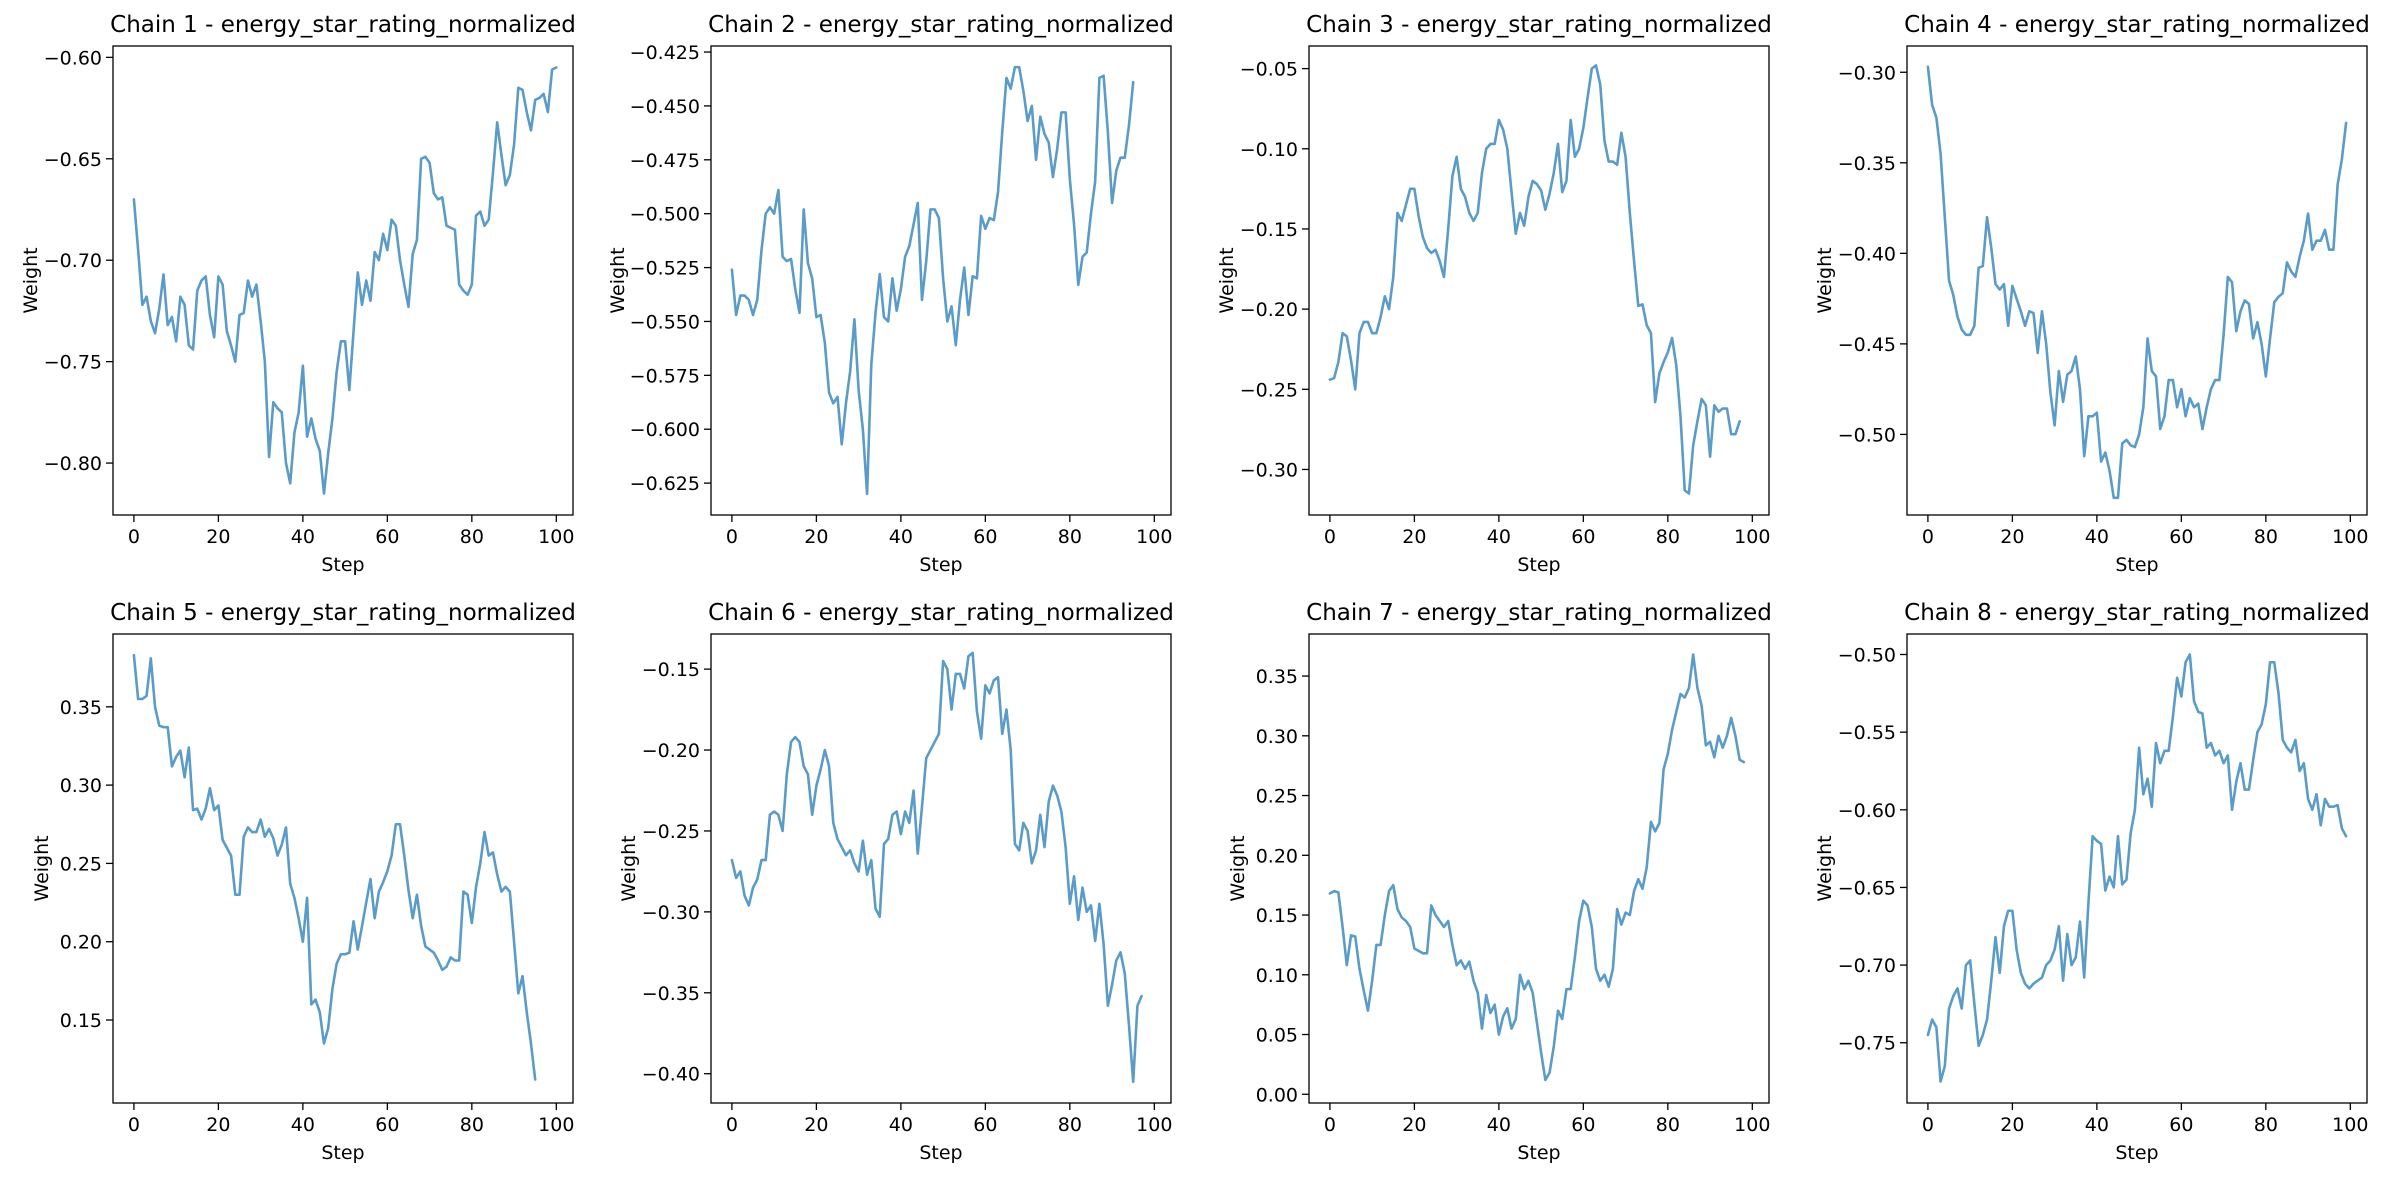 The width and height of the screenshot is (2407, 1182). What do you see at coordinates (941, 613) in the screenshot?
I see `chart-title: Chain 6 - energy_star_rating_normalized` at bounding box center [941, 613].